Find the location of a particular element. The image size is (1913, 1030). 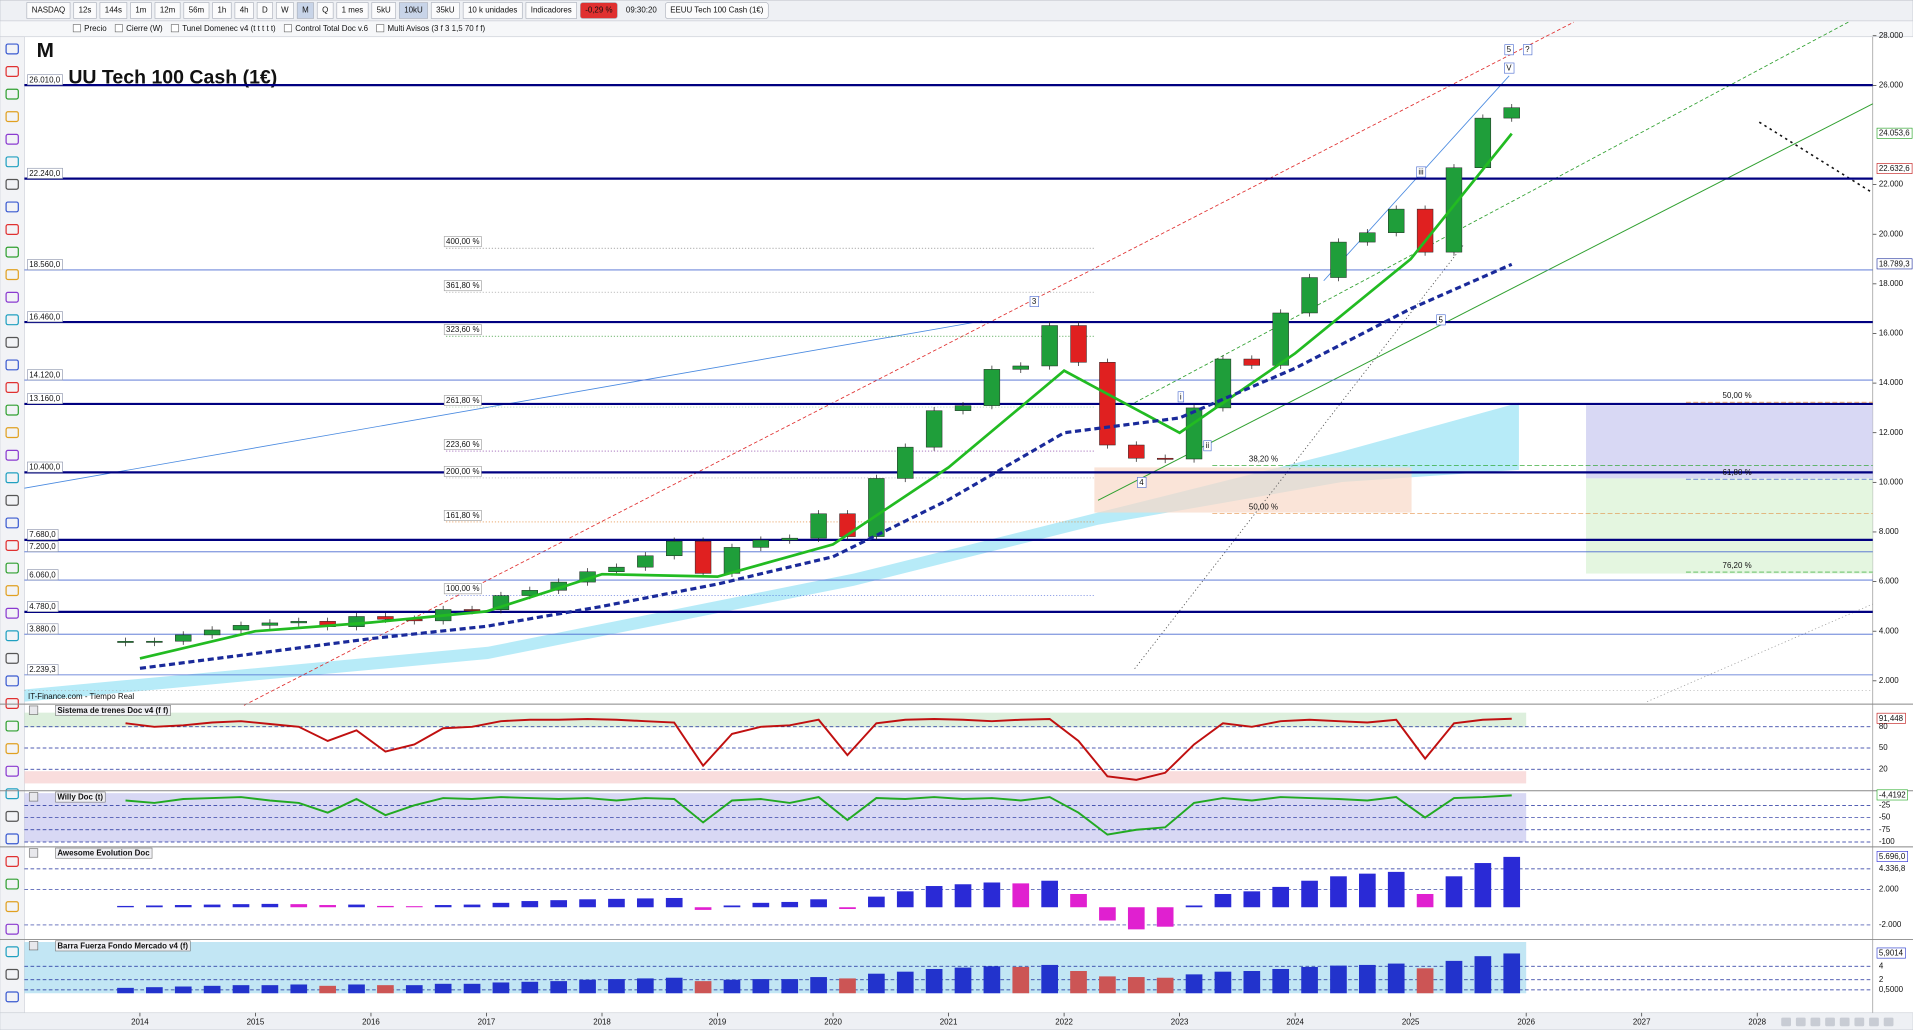

indicator-name: Cierre (W) is located at coordinates (144, 28).